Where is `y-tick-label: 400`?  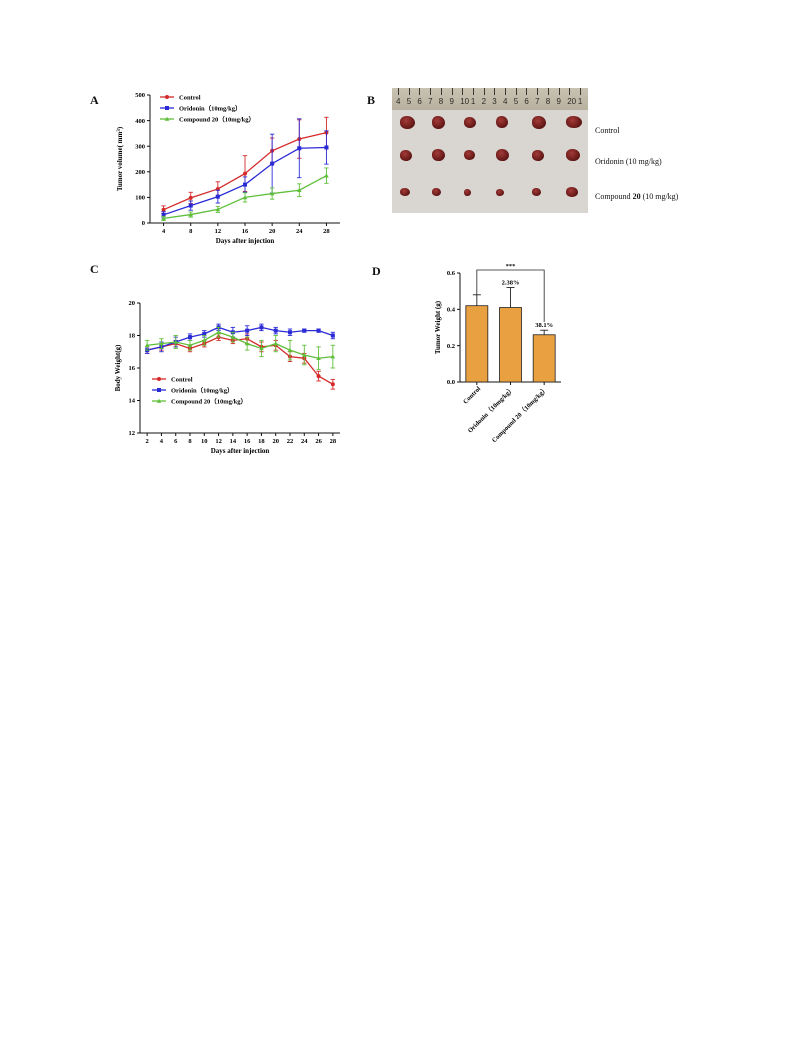
y-tick-label: 400 is located at coordinates (140, 121).